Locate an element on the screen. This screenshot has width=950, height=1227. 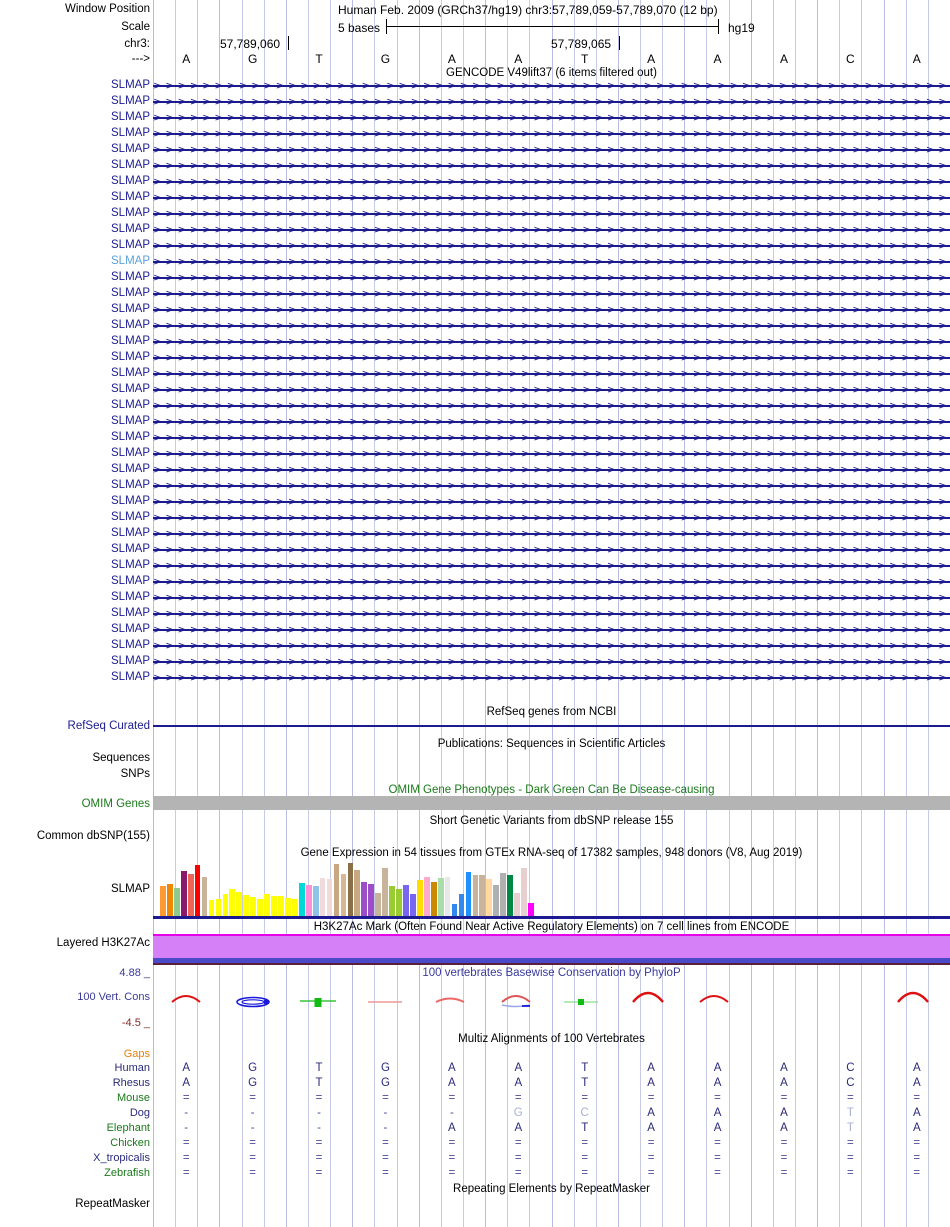
multiz-species-label: Mouse is located at coordinates (133, 1098).